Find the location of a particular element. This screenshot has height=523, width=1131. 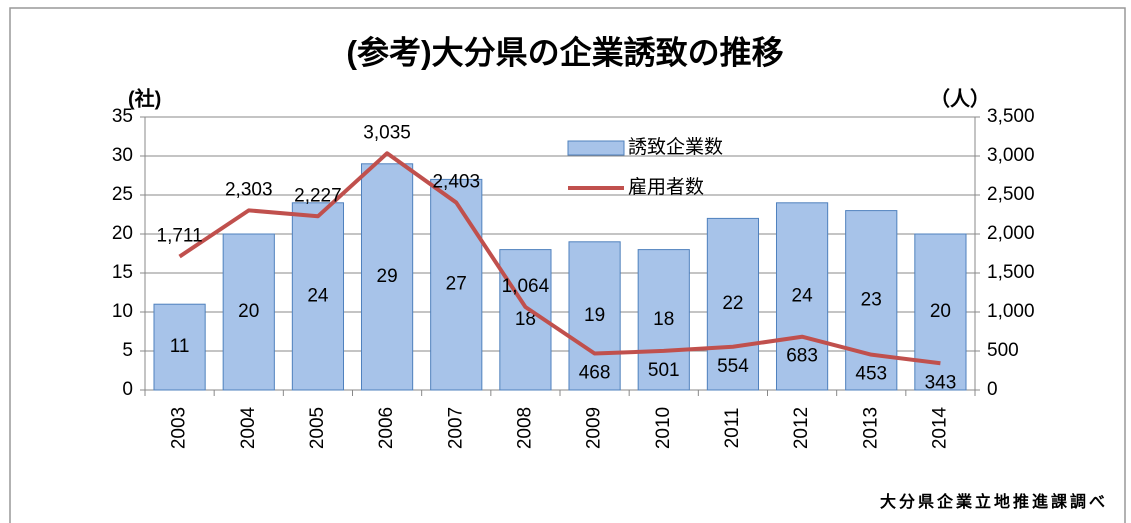

y2-tick-label: 3,500 is located at coordinates (1011, 116).